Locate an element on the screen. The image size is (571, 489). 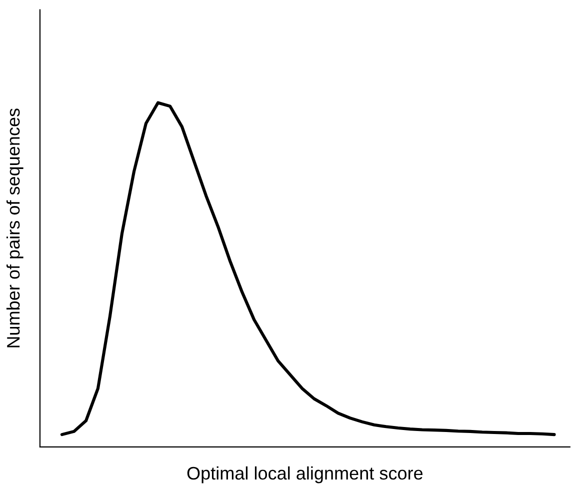
y-axis-title: Number of pairs of sequences is located at coordinates (15, 228).